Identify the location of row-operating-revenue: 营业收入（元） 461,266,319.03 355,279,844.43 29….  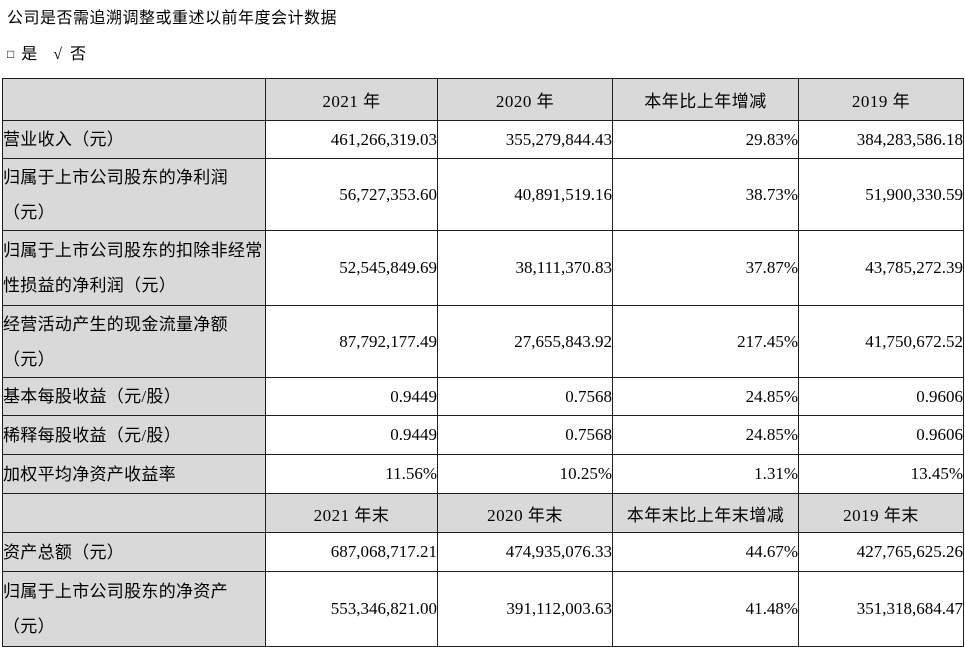
(483, 139).